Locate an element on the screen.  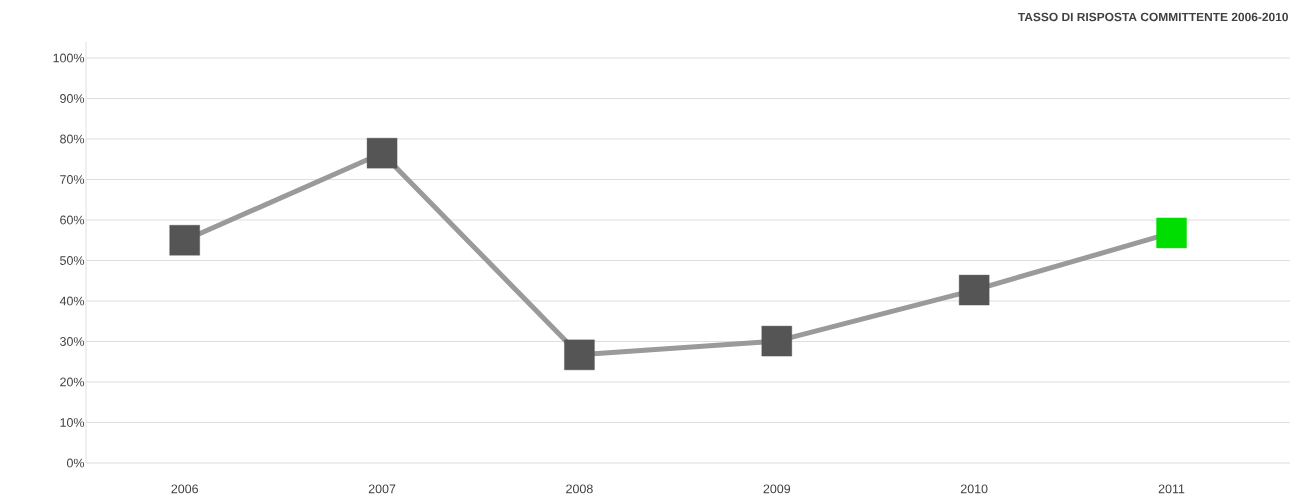
y-tick-label: 90% is located at coordinates (72, 98).